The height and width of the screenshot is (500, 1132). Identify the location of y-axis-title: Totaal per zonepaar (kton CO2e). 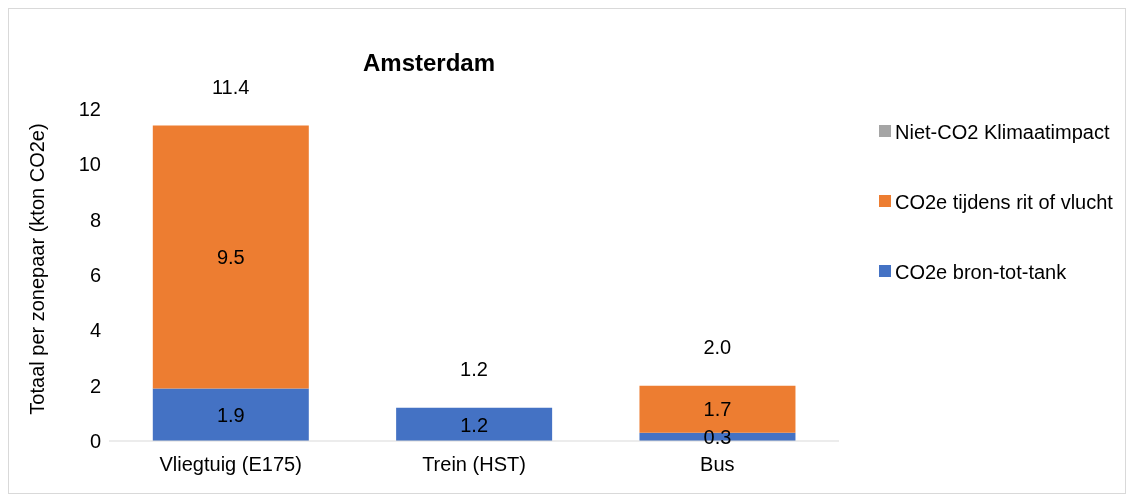
(37, 269).